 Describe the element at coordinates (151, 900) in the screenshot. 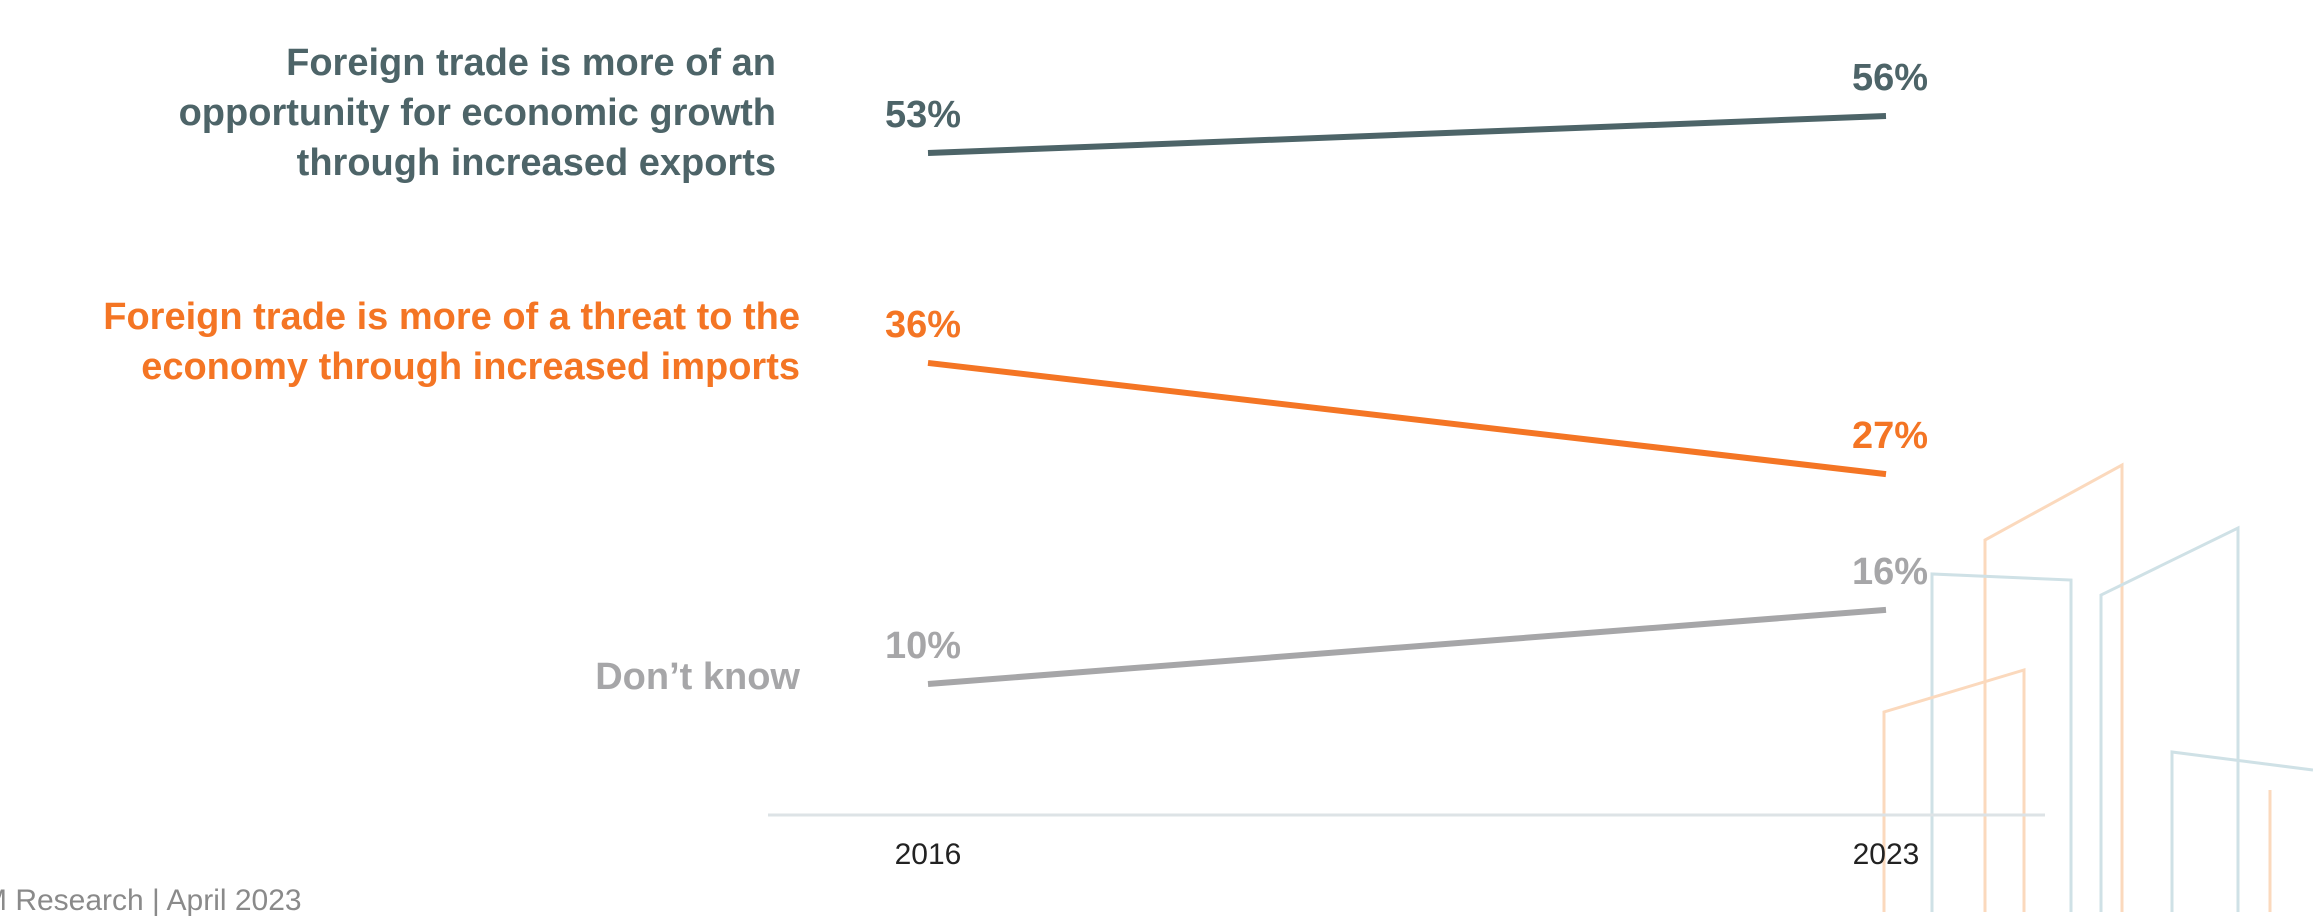

I see `footer-source: M Research | April 2023` at that location.